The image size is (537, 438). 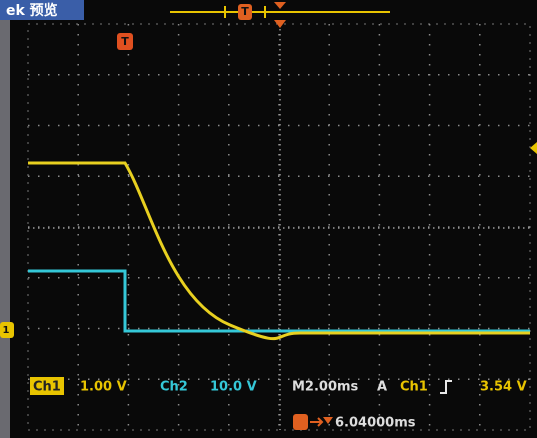 I want to click on trigger-offset-icon, so click(x=300, y=422).